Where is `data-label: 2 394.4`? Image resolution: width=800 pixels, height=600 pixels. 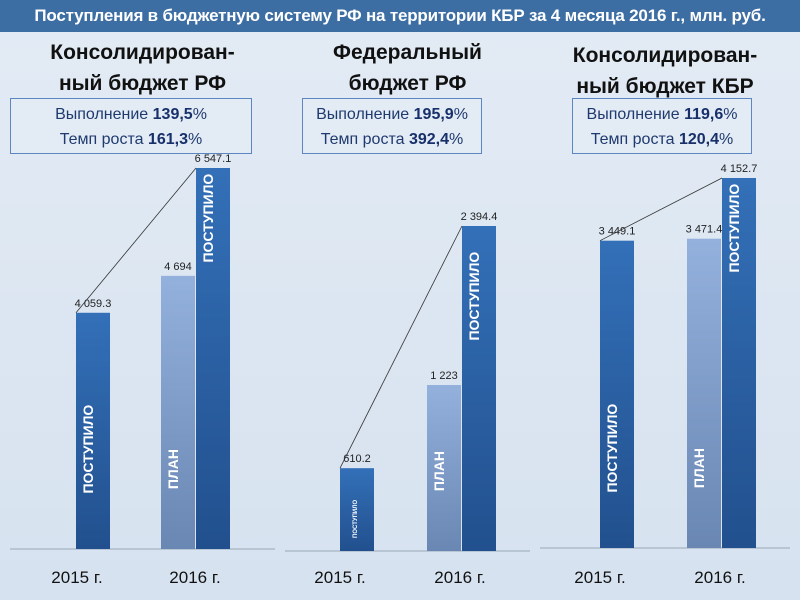
data-label: 2 394.4 is located at coordinates (479, 217).